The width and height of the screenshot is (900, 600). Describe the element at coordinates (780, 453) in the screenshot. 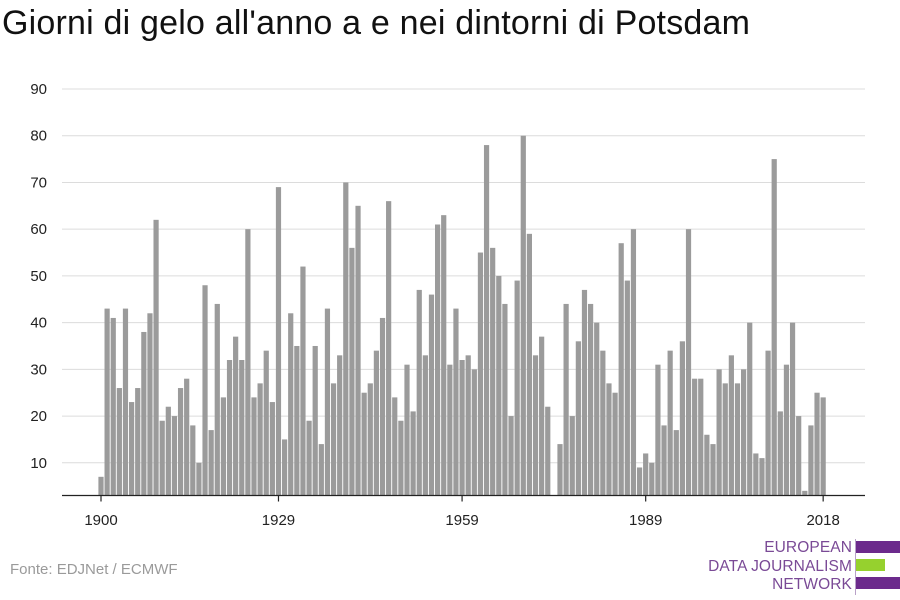

I see `bar-2011` at that location.